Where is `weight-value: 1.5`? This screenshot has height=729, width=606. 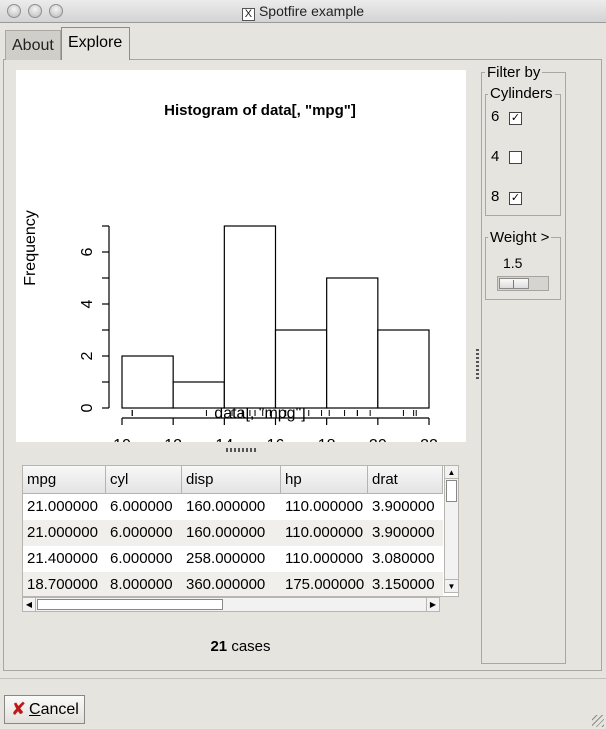
weight-value: 1.5 is located at coordinates (513, 263).